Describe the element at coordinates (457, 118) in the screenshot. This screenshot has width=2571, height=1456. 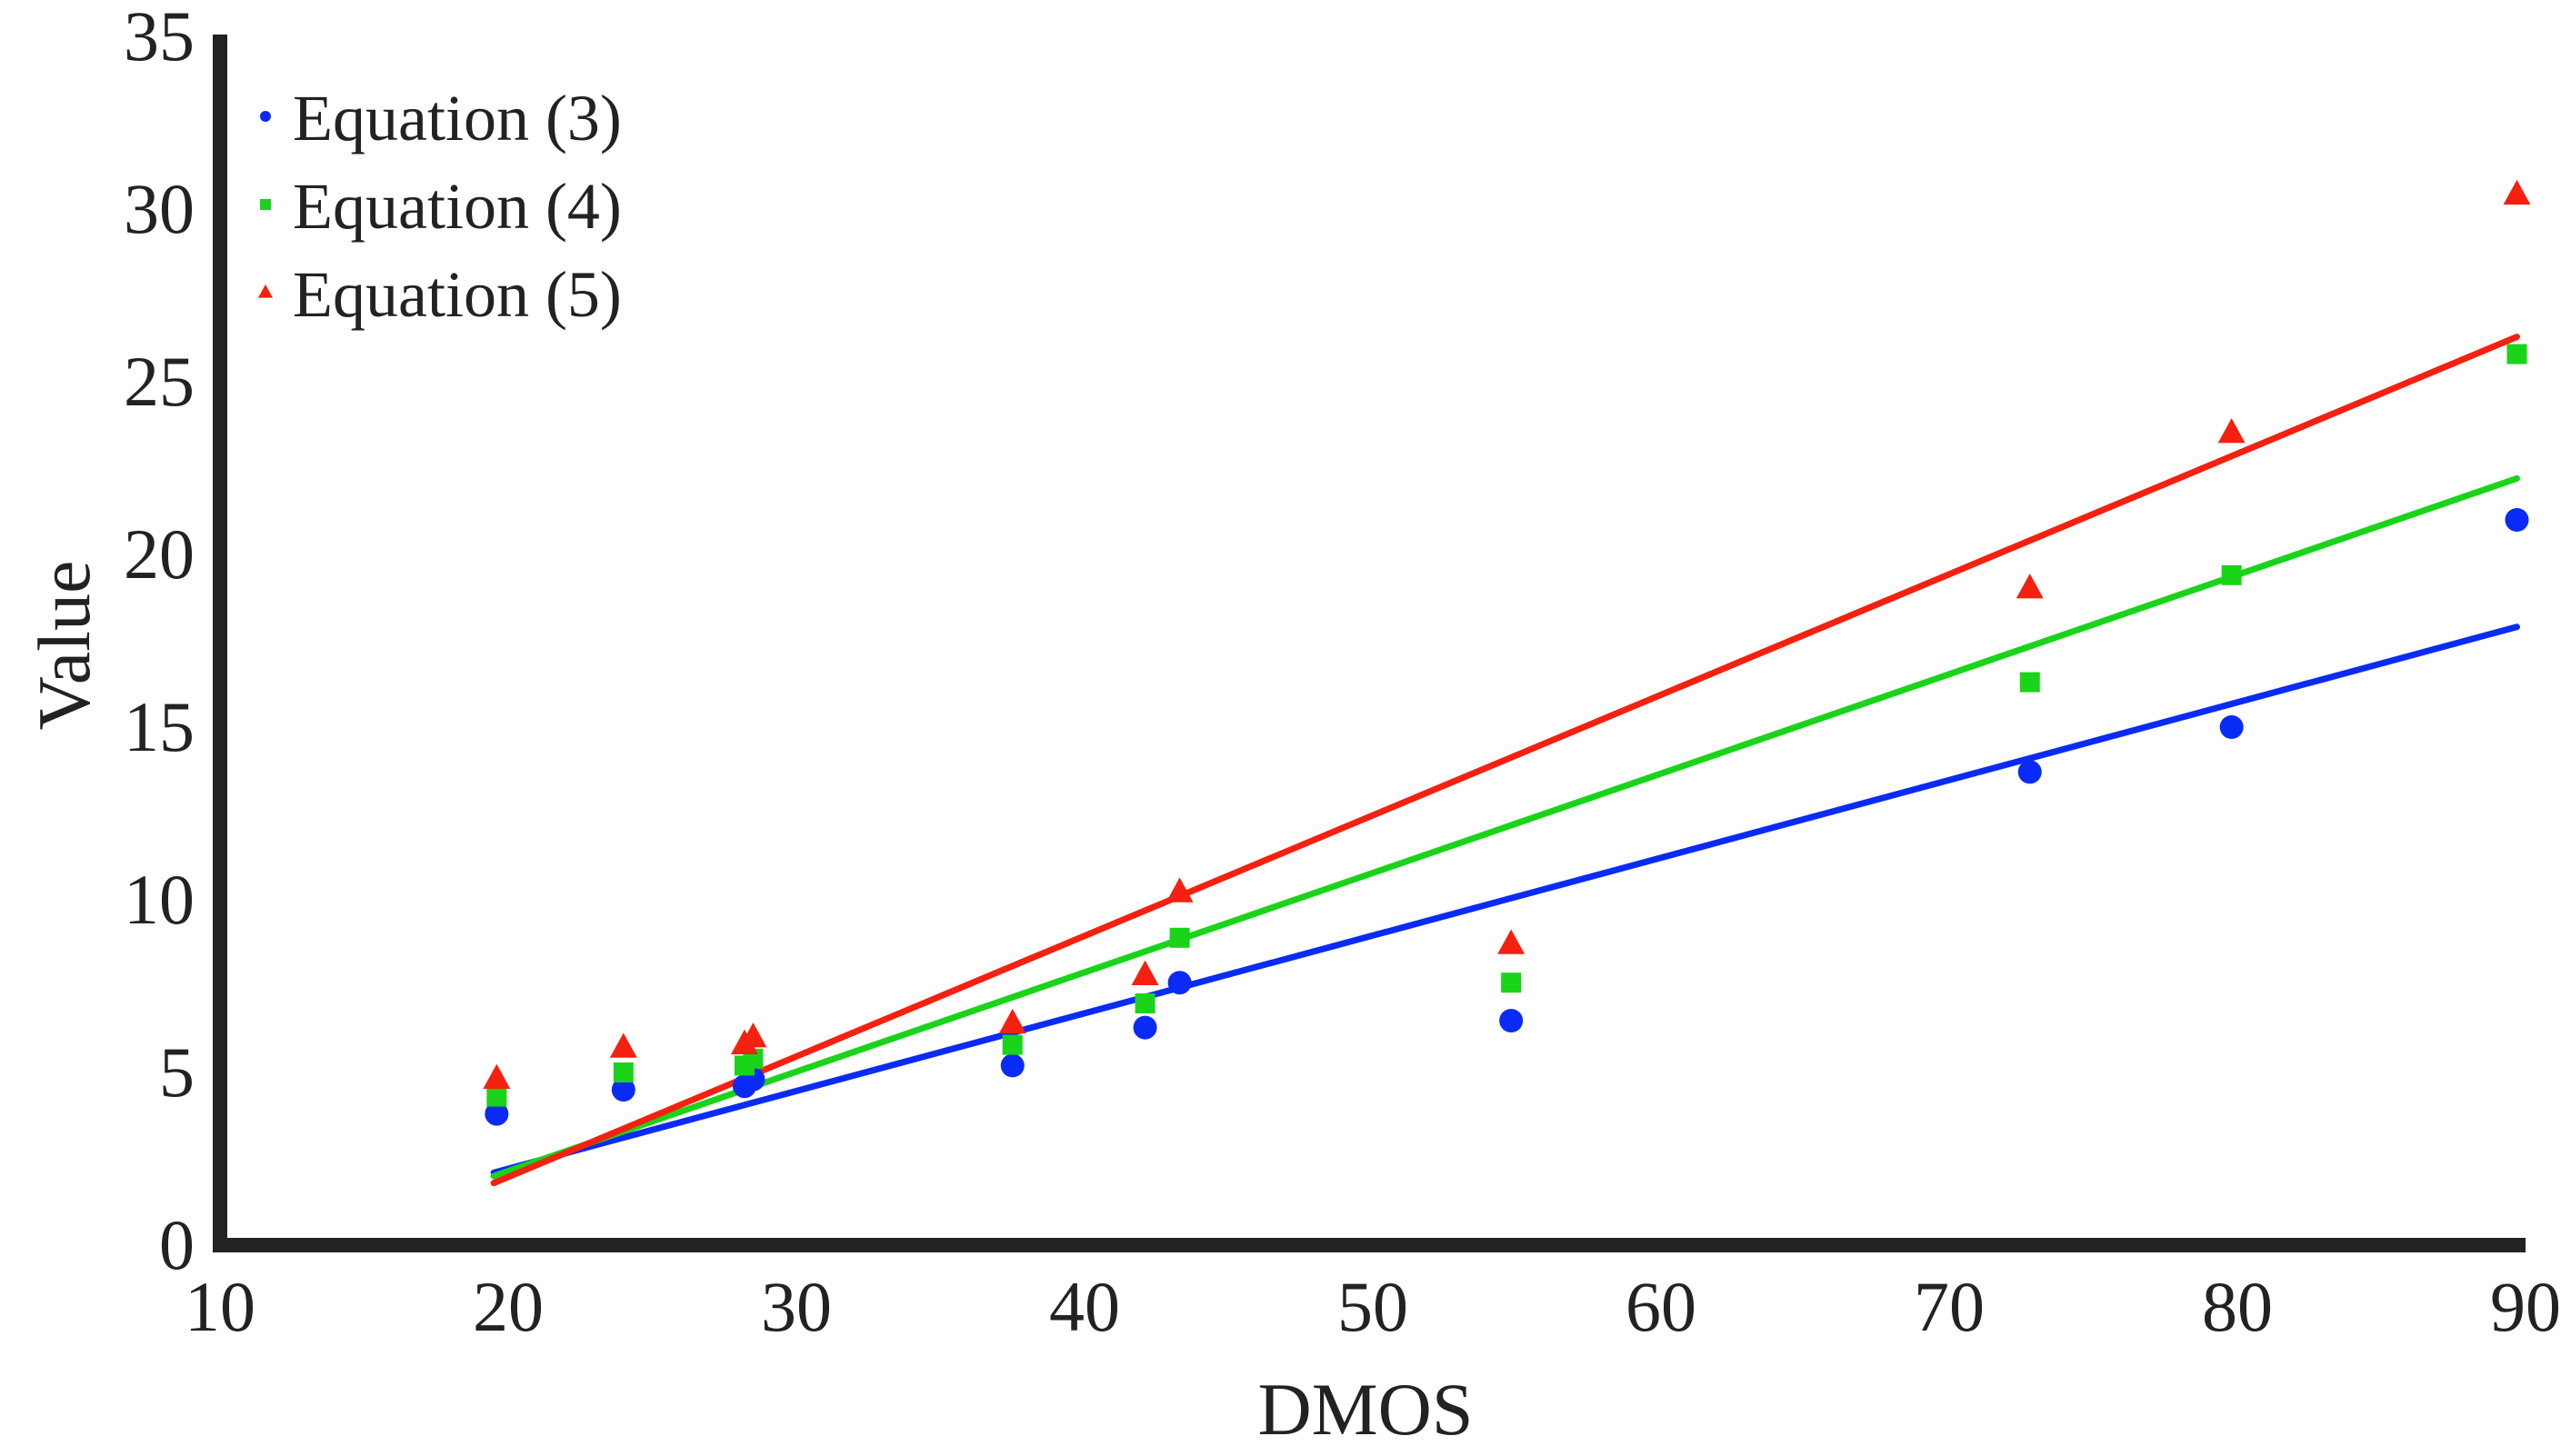
I see `legend-label-series-1: Equation (3)` at that location.